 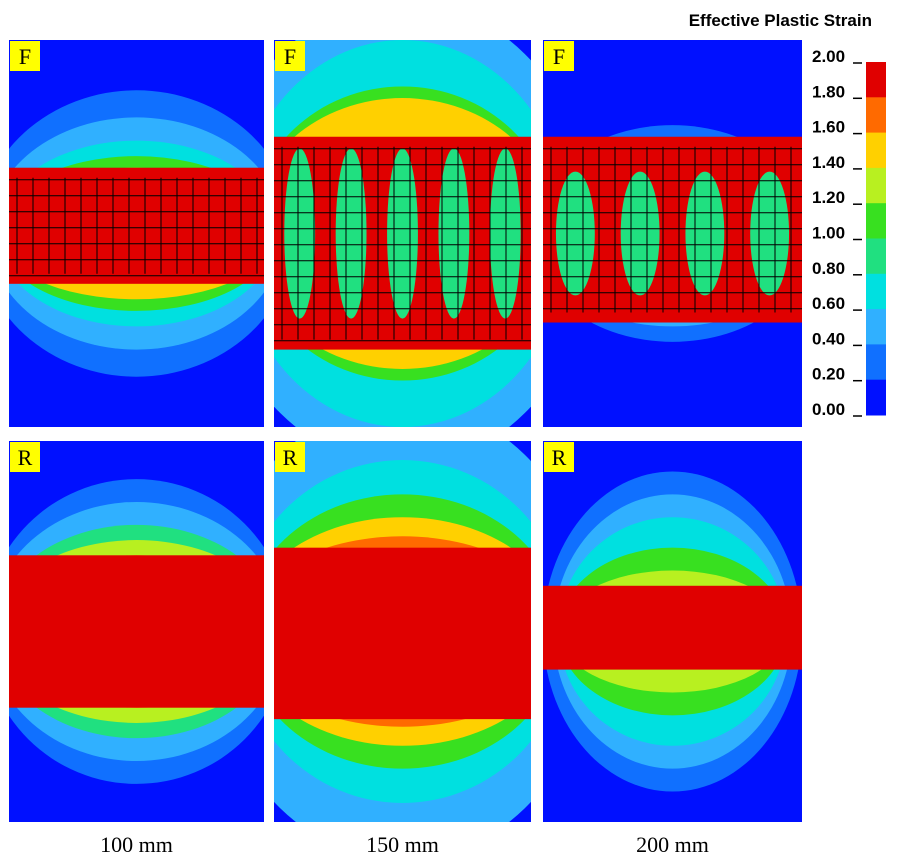 I want to click on column-label: 200 mm, so click(x=672, y=844).